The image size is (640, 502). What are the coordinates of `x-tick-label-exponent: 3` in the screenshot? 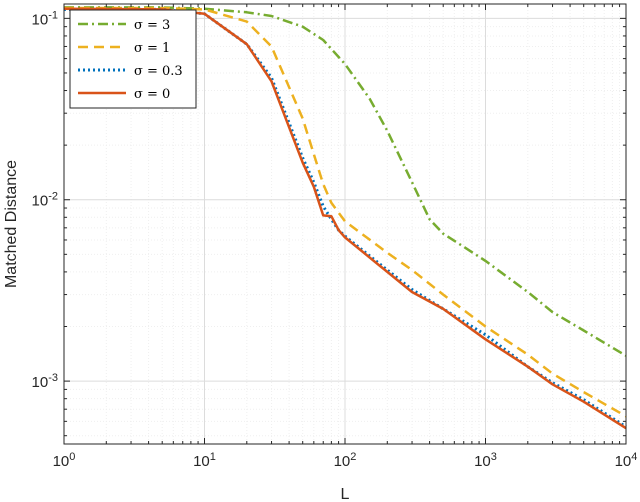 It's located at (494, 457).